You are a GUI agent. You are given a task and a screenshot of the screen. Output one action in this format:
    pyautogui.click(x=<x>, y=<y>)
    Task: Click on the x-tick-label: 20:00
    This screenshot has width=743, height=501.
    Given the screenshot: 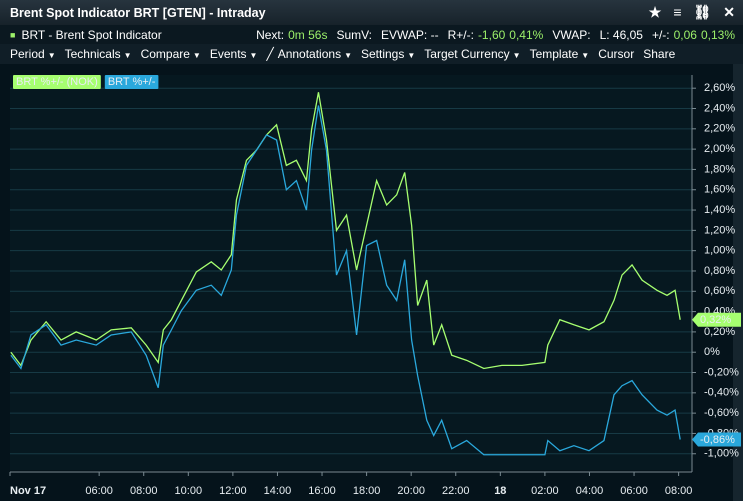 What is the action you would take?
    pyautogui.click(x=411, y=491)
    